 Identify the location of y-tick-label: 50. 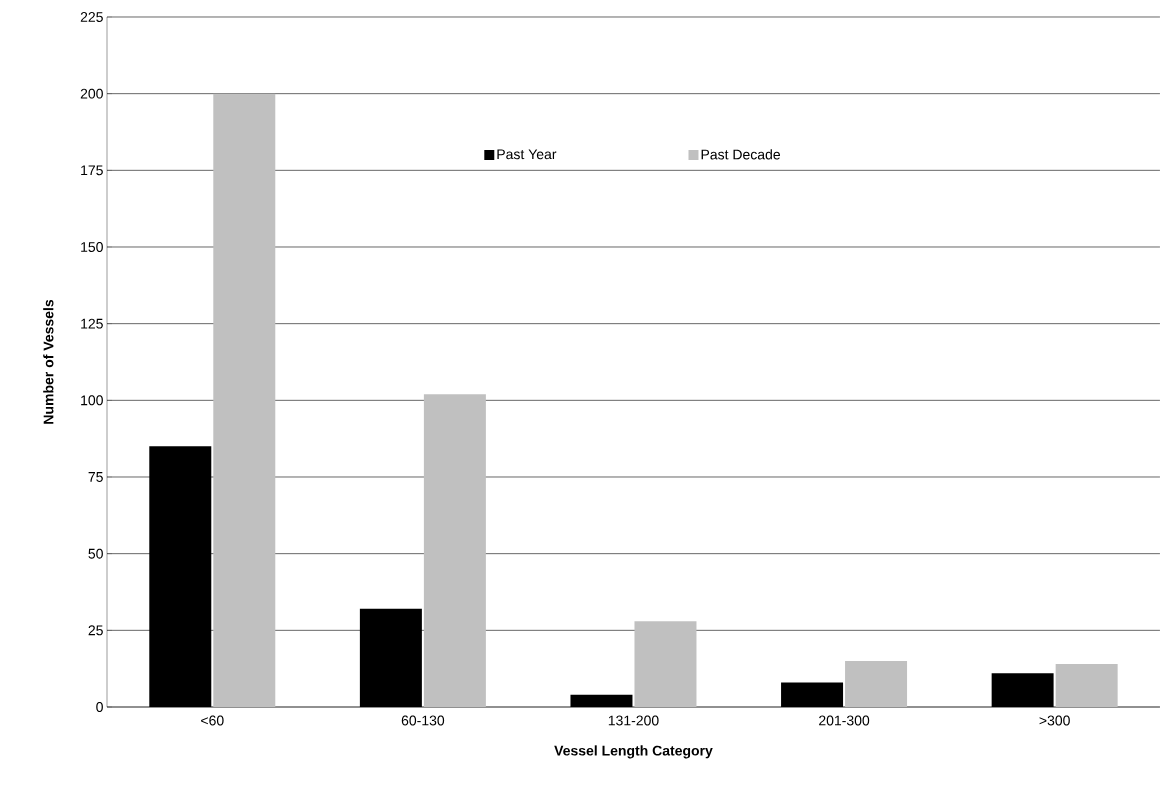
(95, 553).